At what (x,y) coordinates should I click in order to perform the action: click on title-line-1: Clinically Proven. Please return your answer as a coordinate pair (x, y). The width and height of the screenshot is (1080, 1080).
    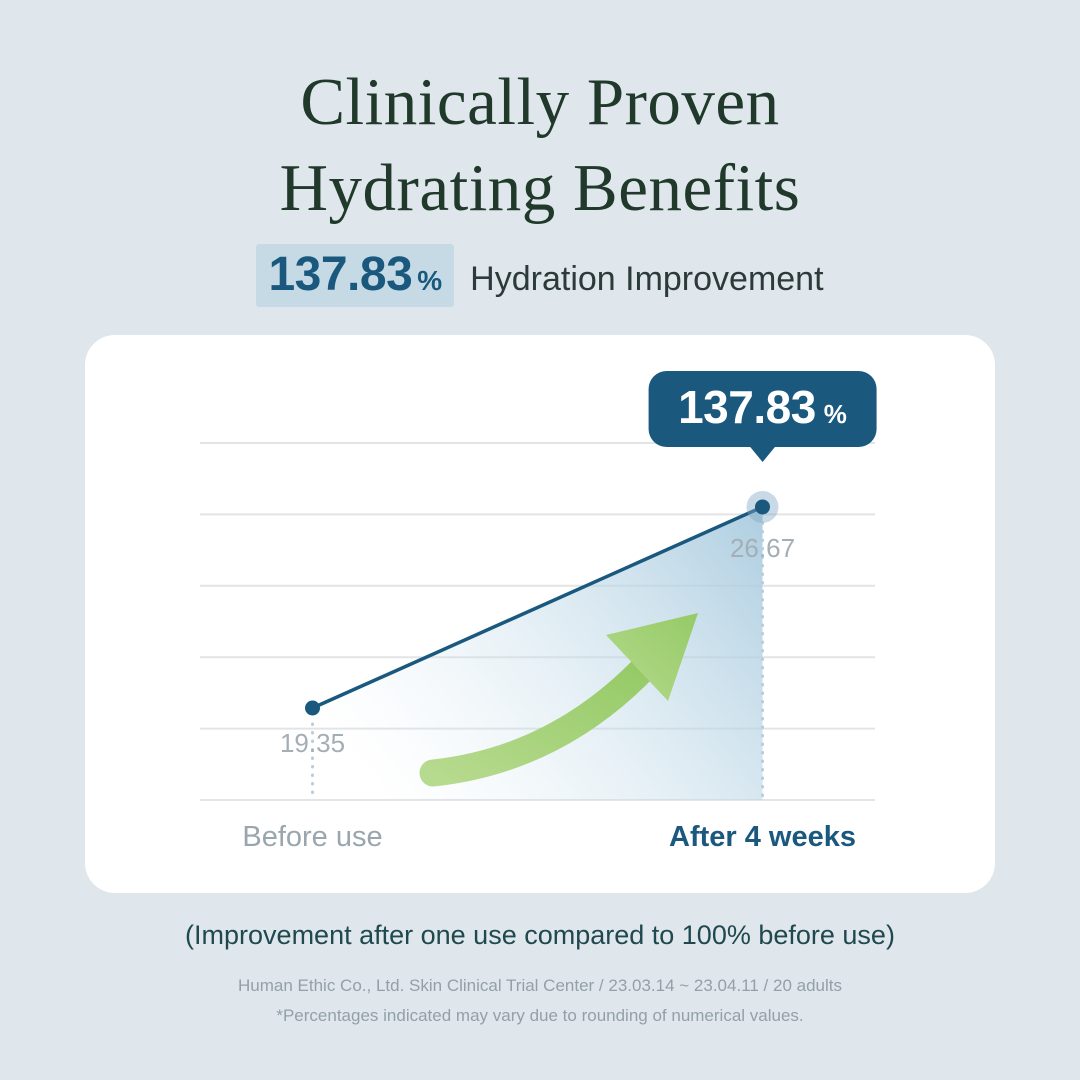
    Looking at the image, I should click on (540, 102).